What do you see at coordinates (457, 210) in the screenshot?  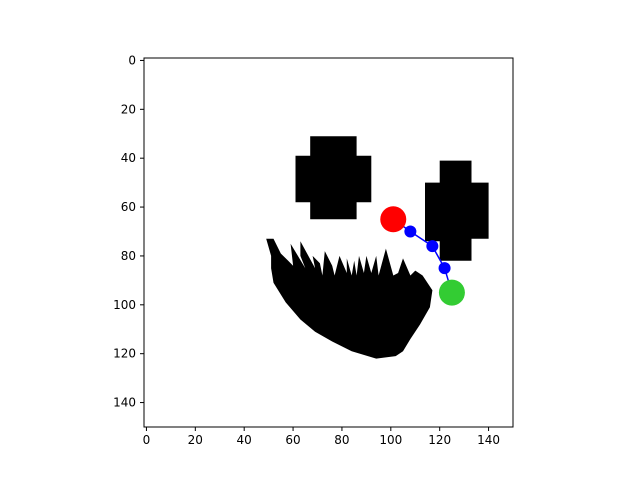 I see `obstacle-right-cross` at bounding box center [457, 210].